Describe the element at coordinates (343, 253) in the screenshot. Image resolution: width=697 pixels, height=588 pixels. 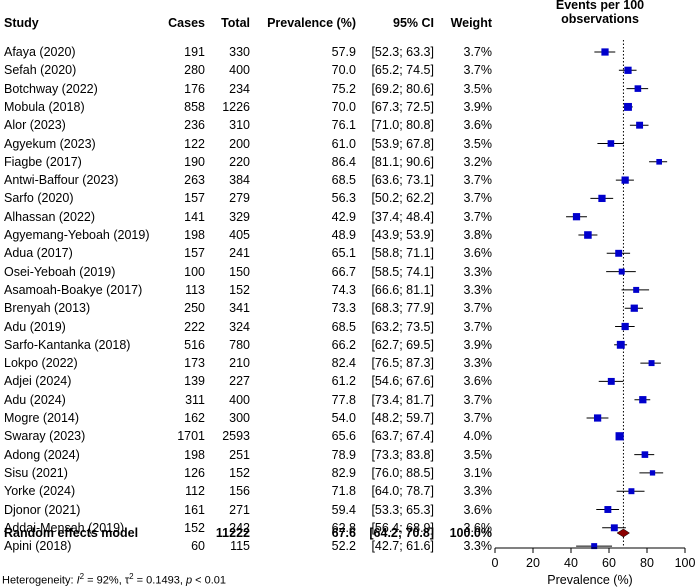
I see `cell-prevLabel: 65.1` at that location.